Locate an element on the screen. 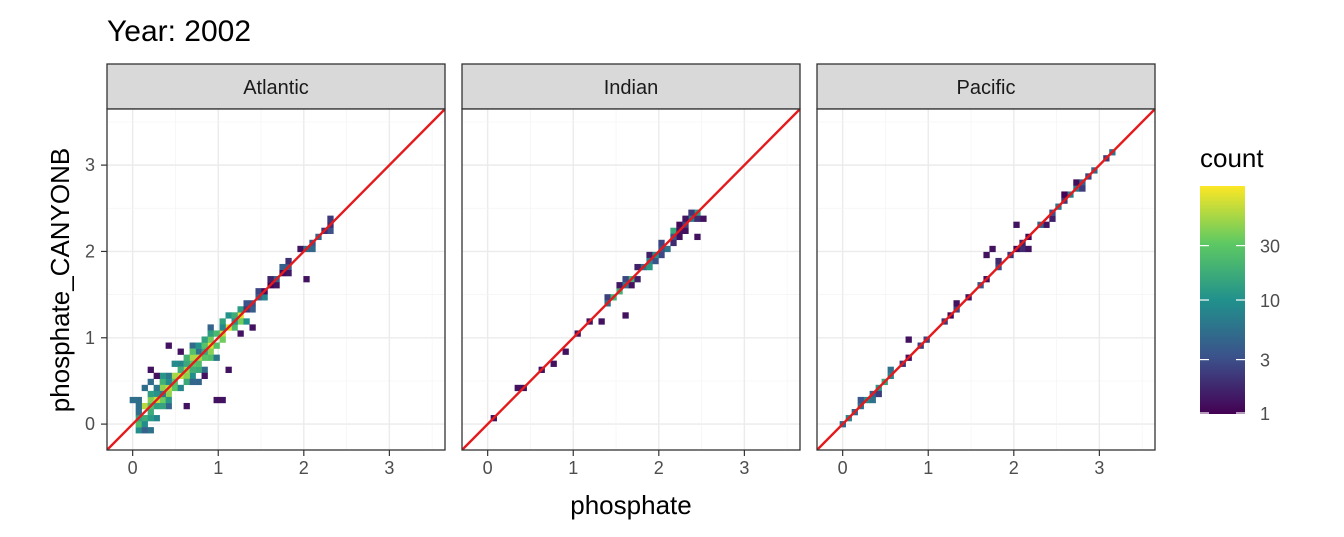 This screenshot has width=1344, height=537. legend-breaks: 1 3 10 30 is located at coordinates (1240, 330).